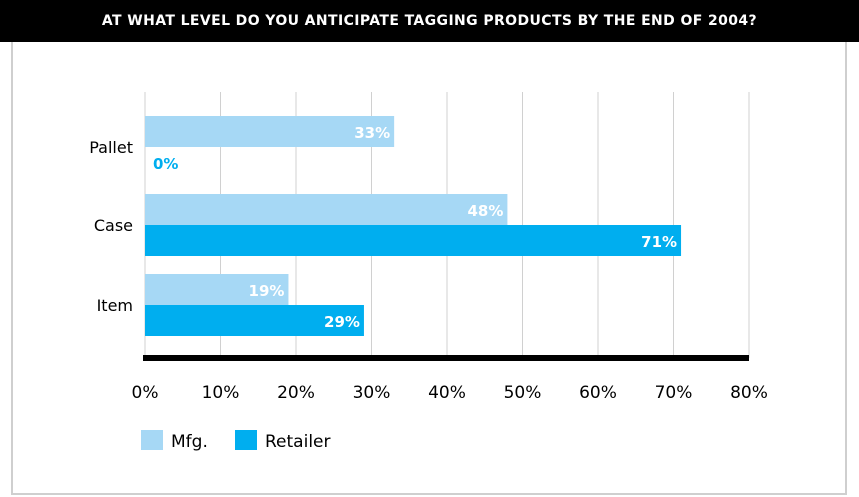  Describe the element at coordinates (447, 393) in the screenshot. I see `tick-label: 40%` at that location.